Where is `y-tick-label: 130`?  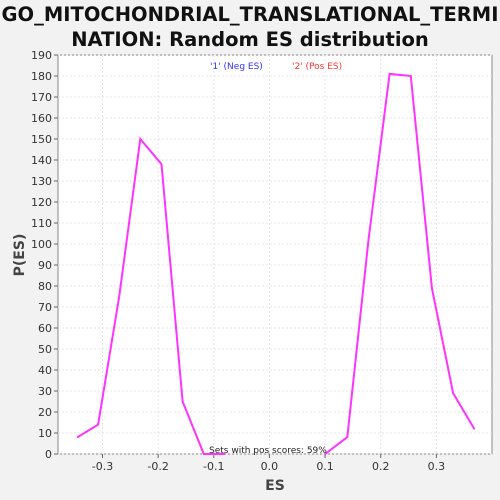 y-tick-label: 130 is located at coordinates (41, 181).